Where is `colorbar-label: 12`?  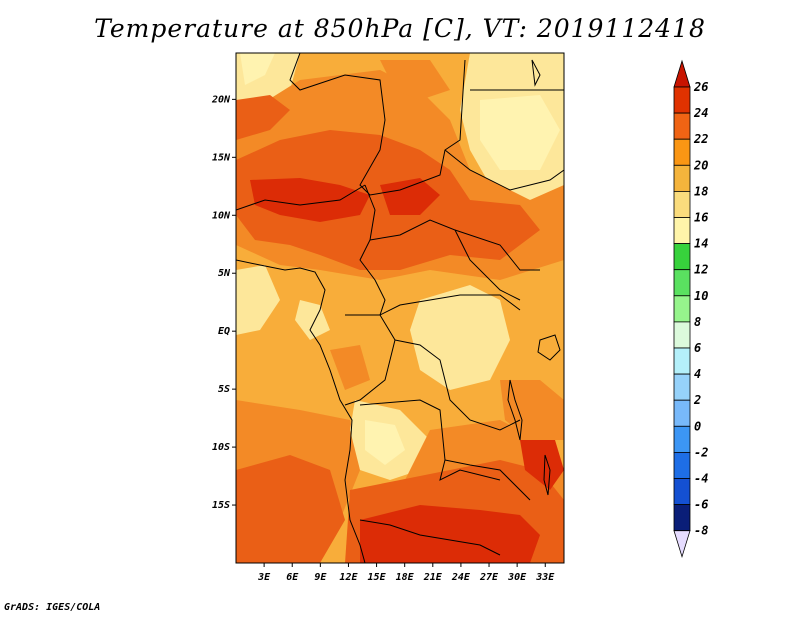 colorbar-label: 12 is located at coordinates (701, 270).